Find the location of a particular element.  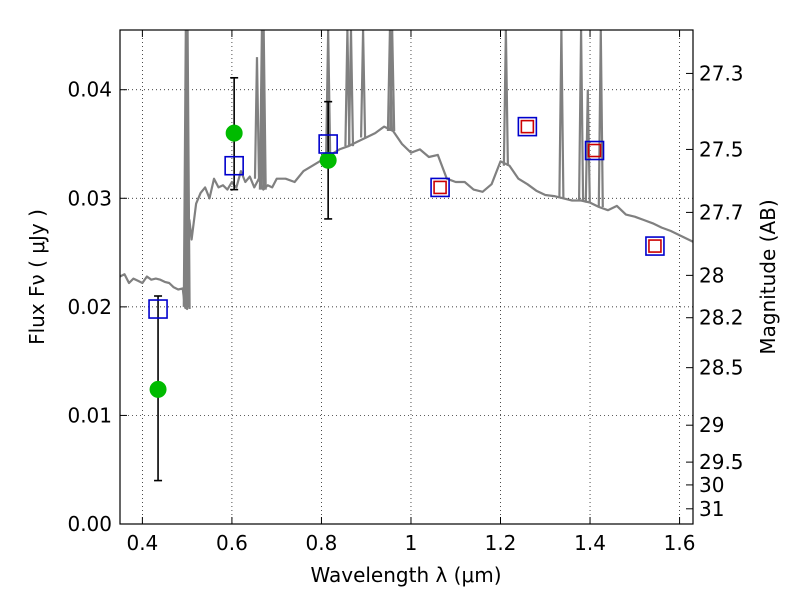

x-tick-label: 0.8 is located at coordinates (322, 543).